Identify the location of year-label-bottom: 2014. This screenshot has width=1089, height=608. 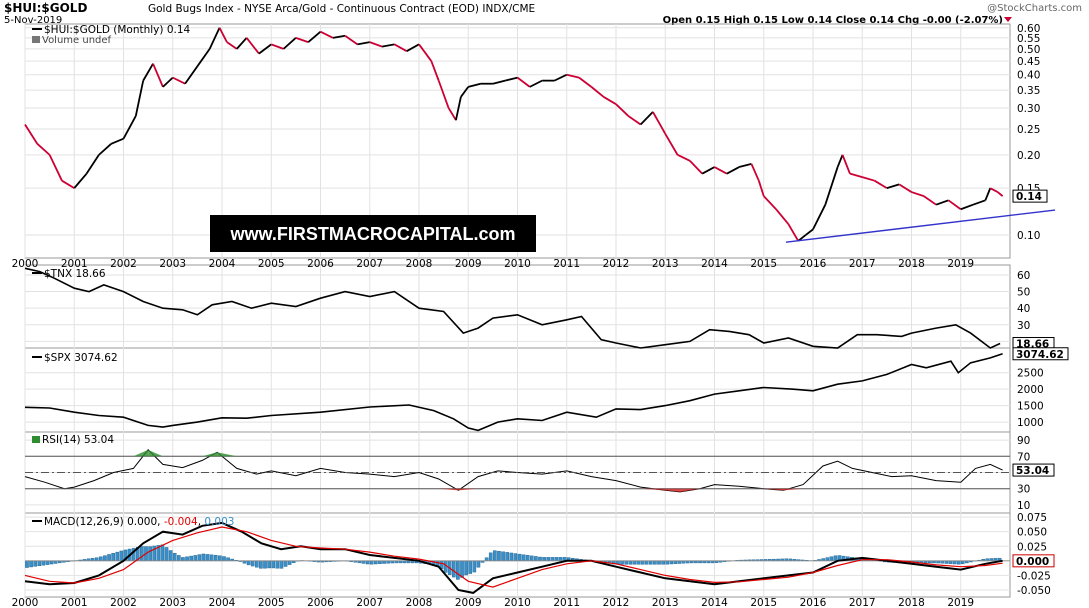
(714, 602).